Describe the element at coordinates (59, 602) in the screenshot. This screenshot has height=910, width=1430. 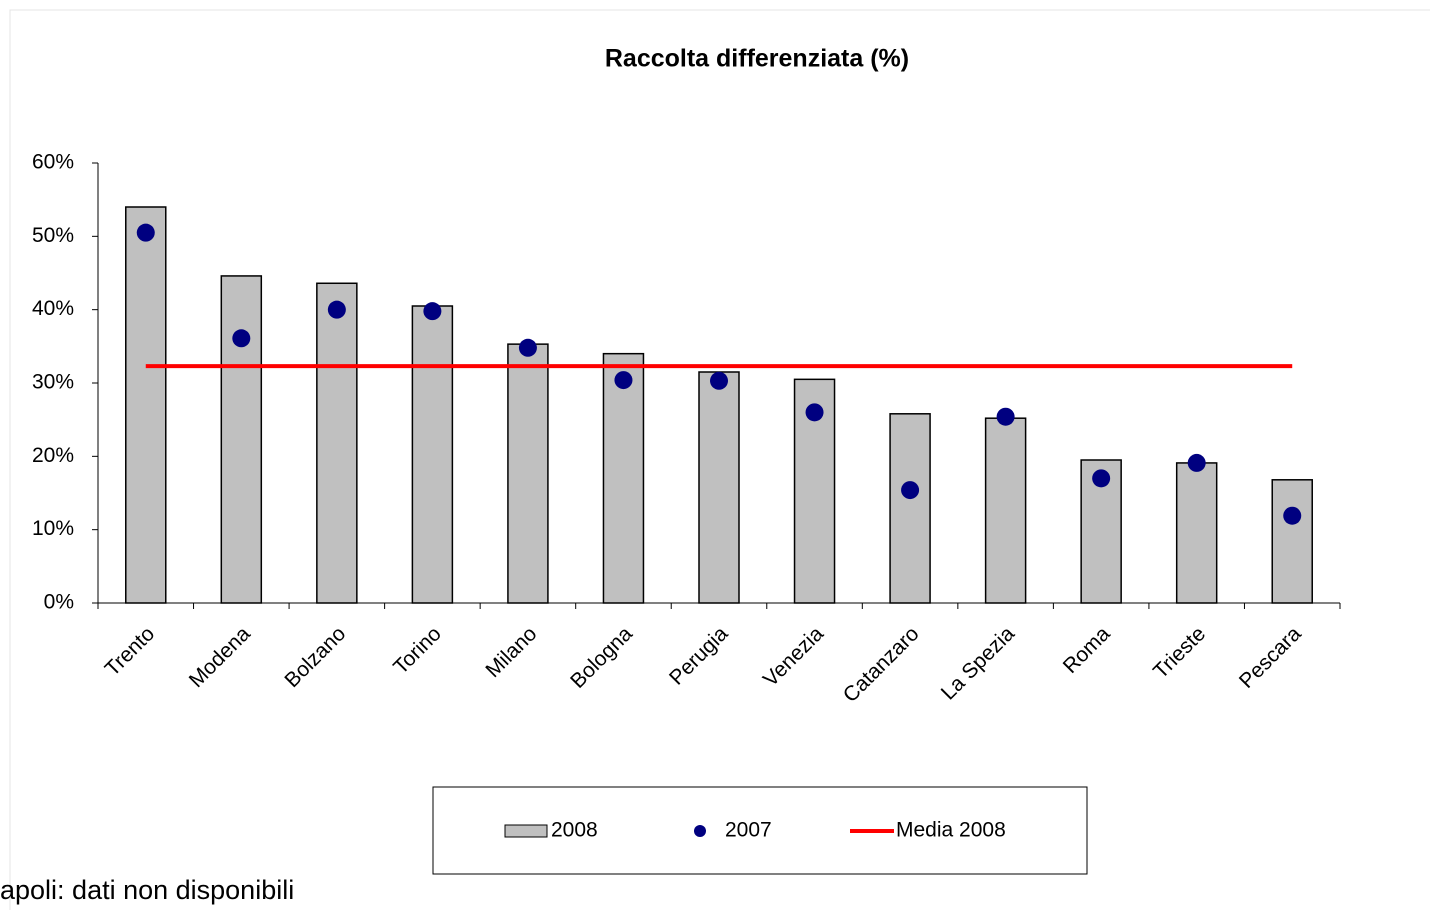
I see `y-tick-label: 0%` at that location.